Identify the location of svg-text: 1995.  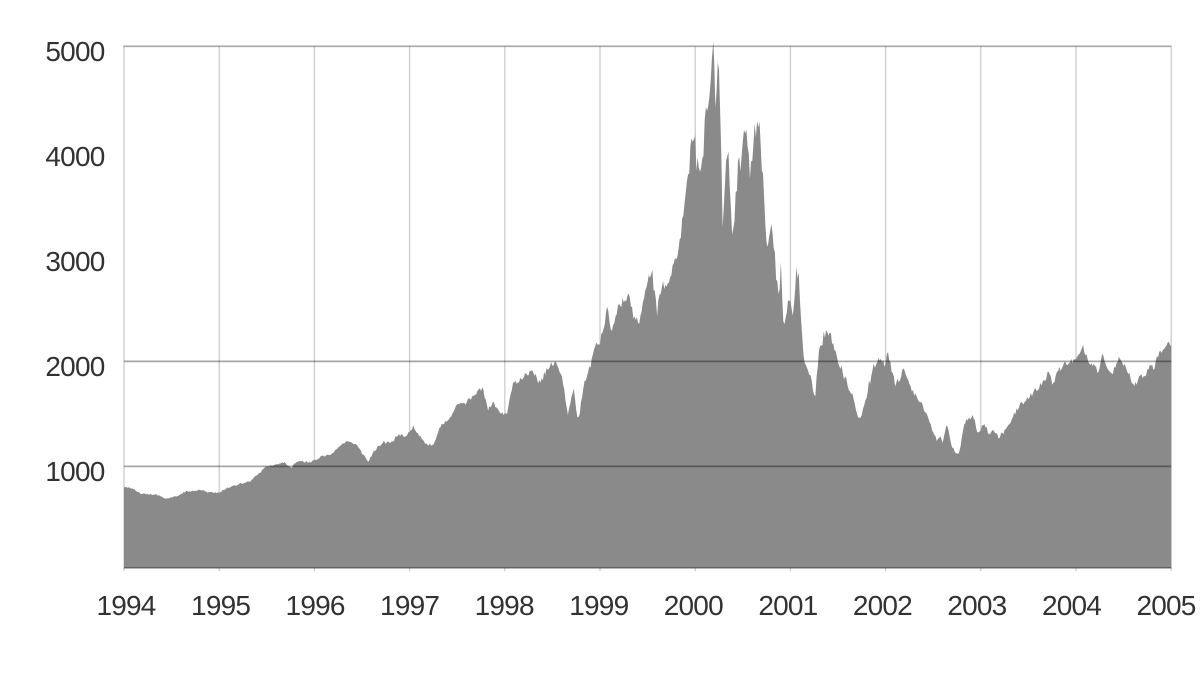
(220, 605).